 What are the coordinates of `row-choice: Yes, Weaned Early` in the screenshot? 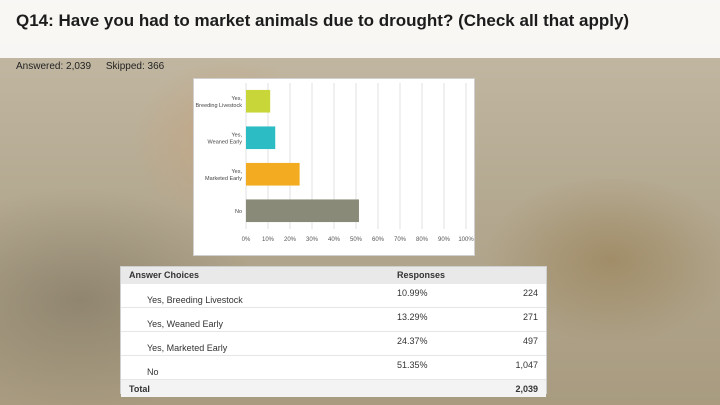 It's located at (185, 324).